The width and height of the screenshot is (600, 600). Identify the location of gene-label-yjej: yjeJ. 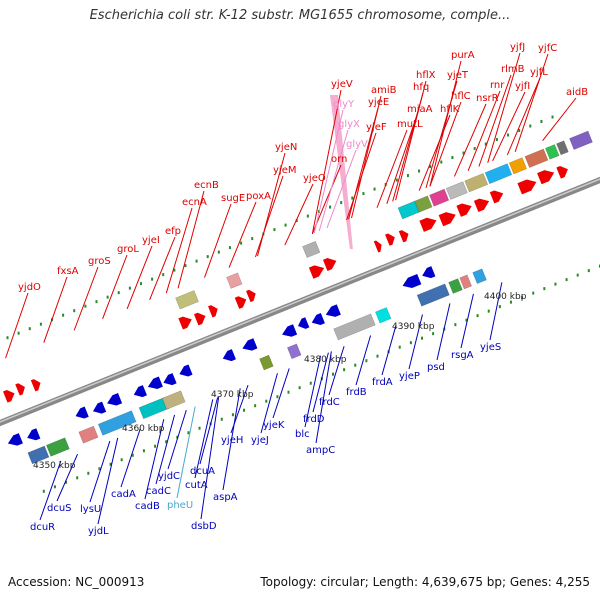
(260, 440).